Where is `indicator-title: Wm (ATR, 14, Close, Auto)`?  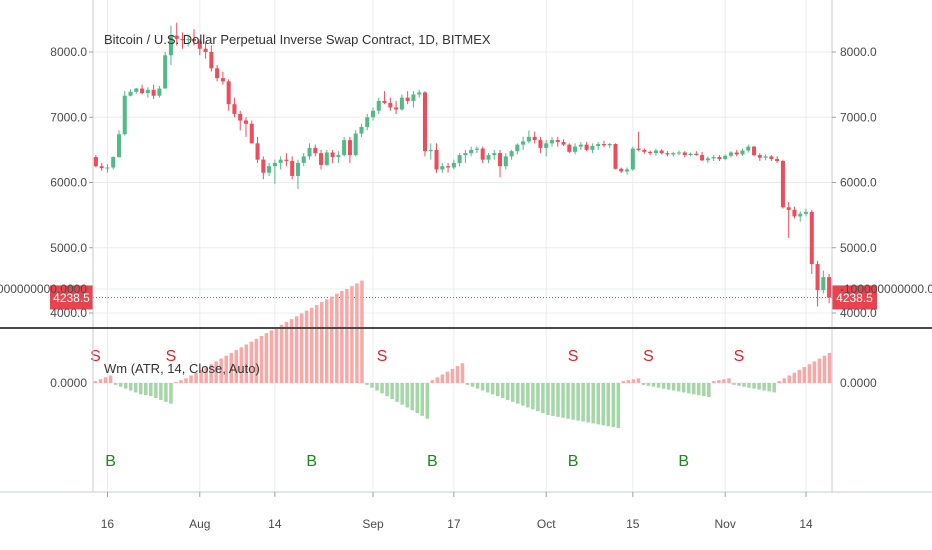
indicator-title: Wm (ATR, 14, Close, Auto) is located at coordinates (182, 368).